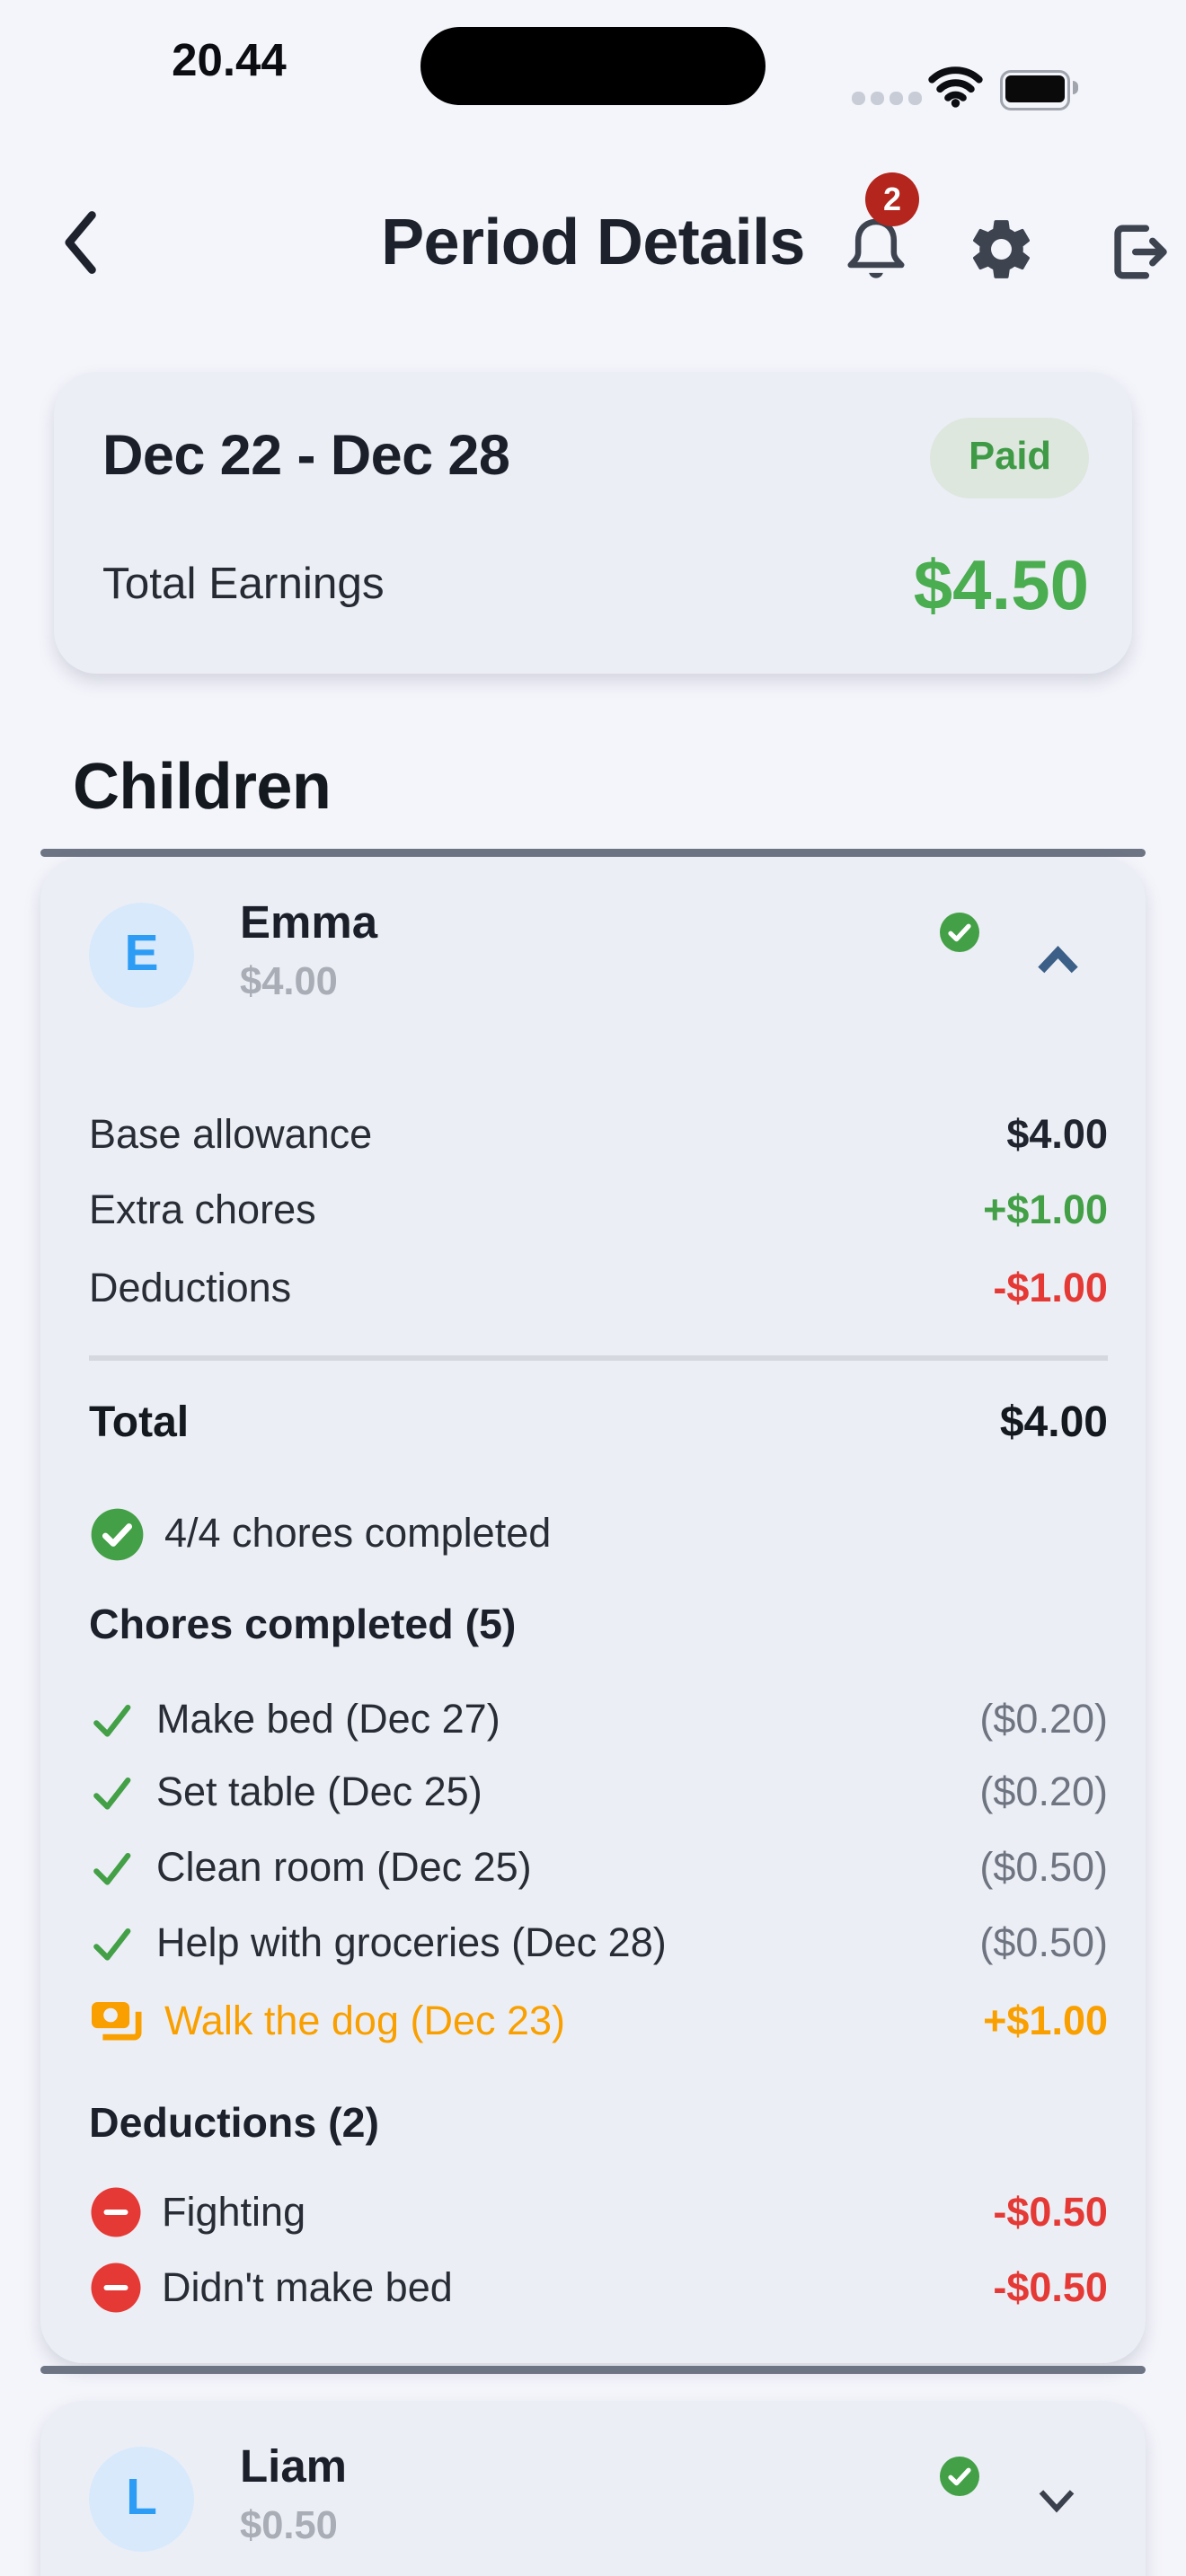 The width and height of the screenshot is (1186, 2576). I want to click on gear-icon, so click(1000, 248).